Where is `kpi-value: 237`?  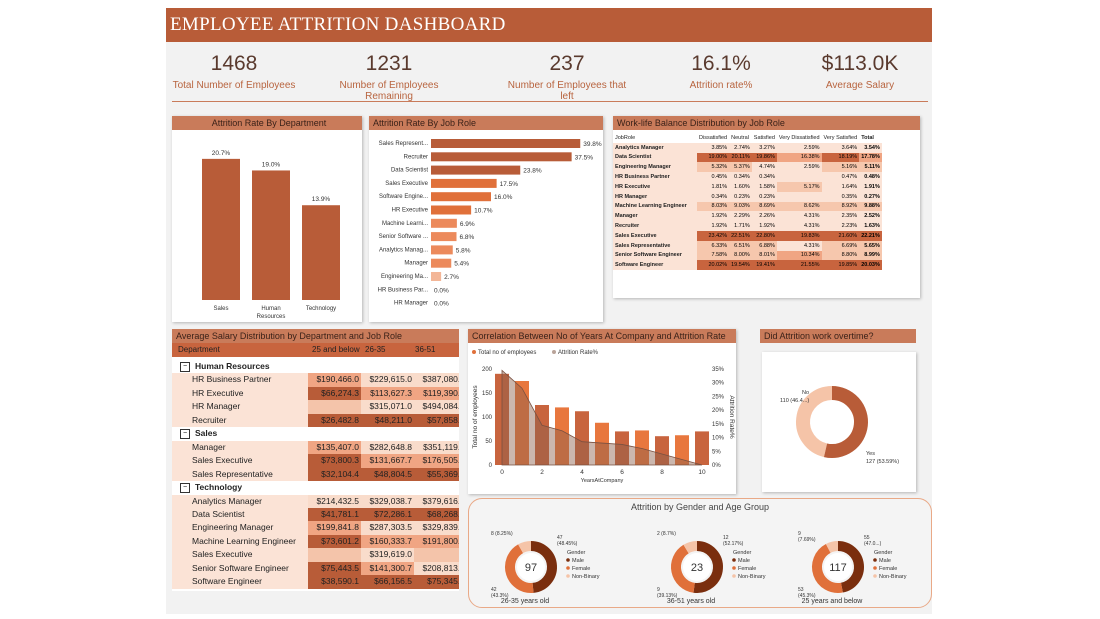
kpi-value: 237 is located at coordinates (567, 63).